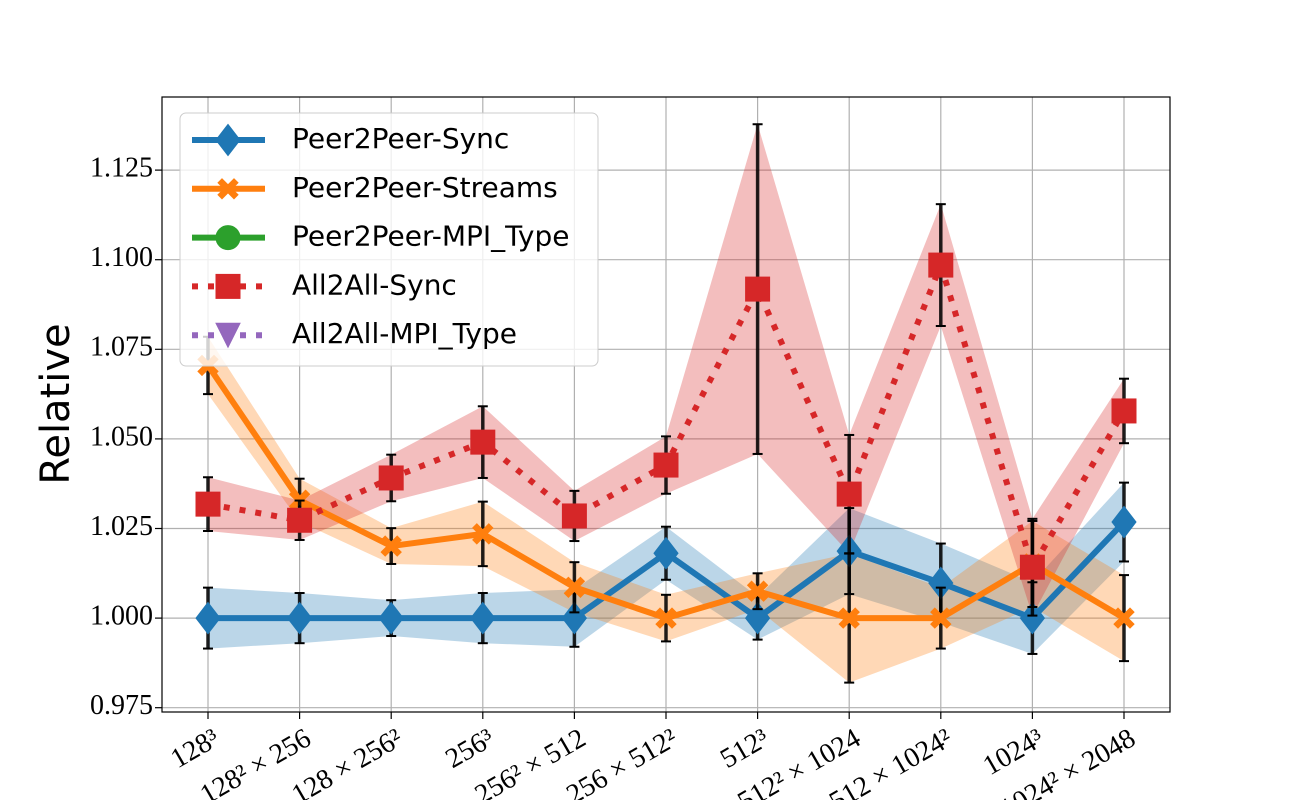  Describe the element at coordinates (195, 749) in the screenshot. I see `x-tick-label: 128³` at that location.